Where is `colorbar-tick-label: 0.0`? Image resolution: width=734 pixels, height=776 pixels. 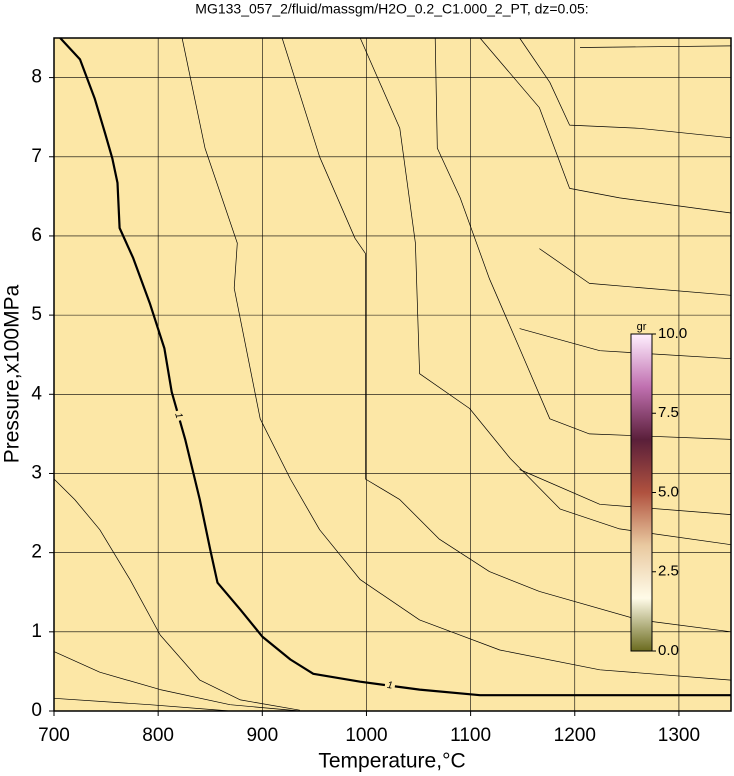
colorbar-tick-label: 0.0 is located at coordinates (668, 650).